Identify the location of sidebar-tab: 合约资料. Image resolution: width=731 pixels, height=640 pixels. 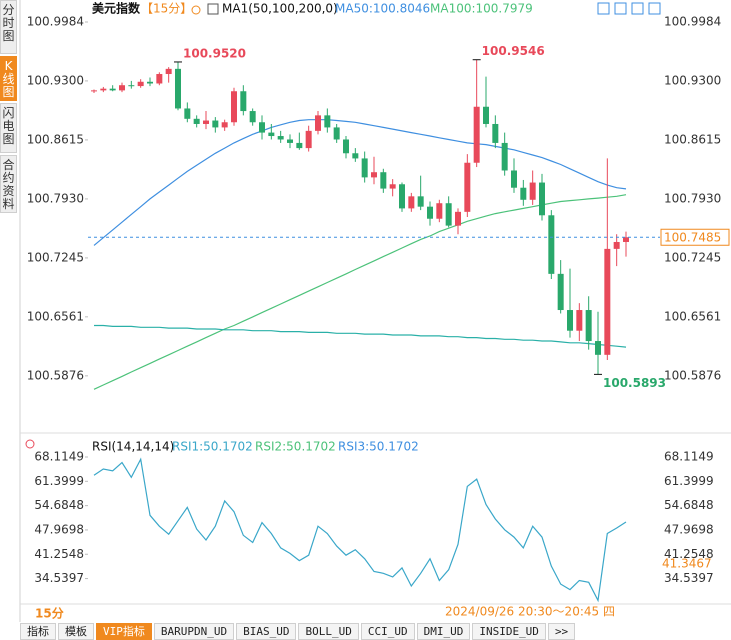
(8, 184).